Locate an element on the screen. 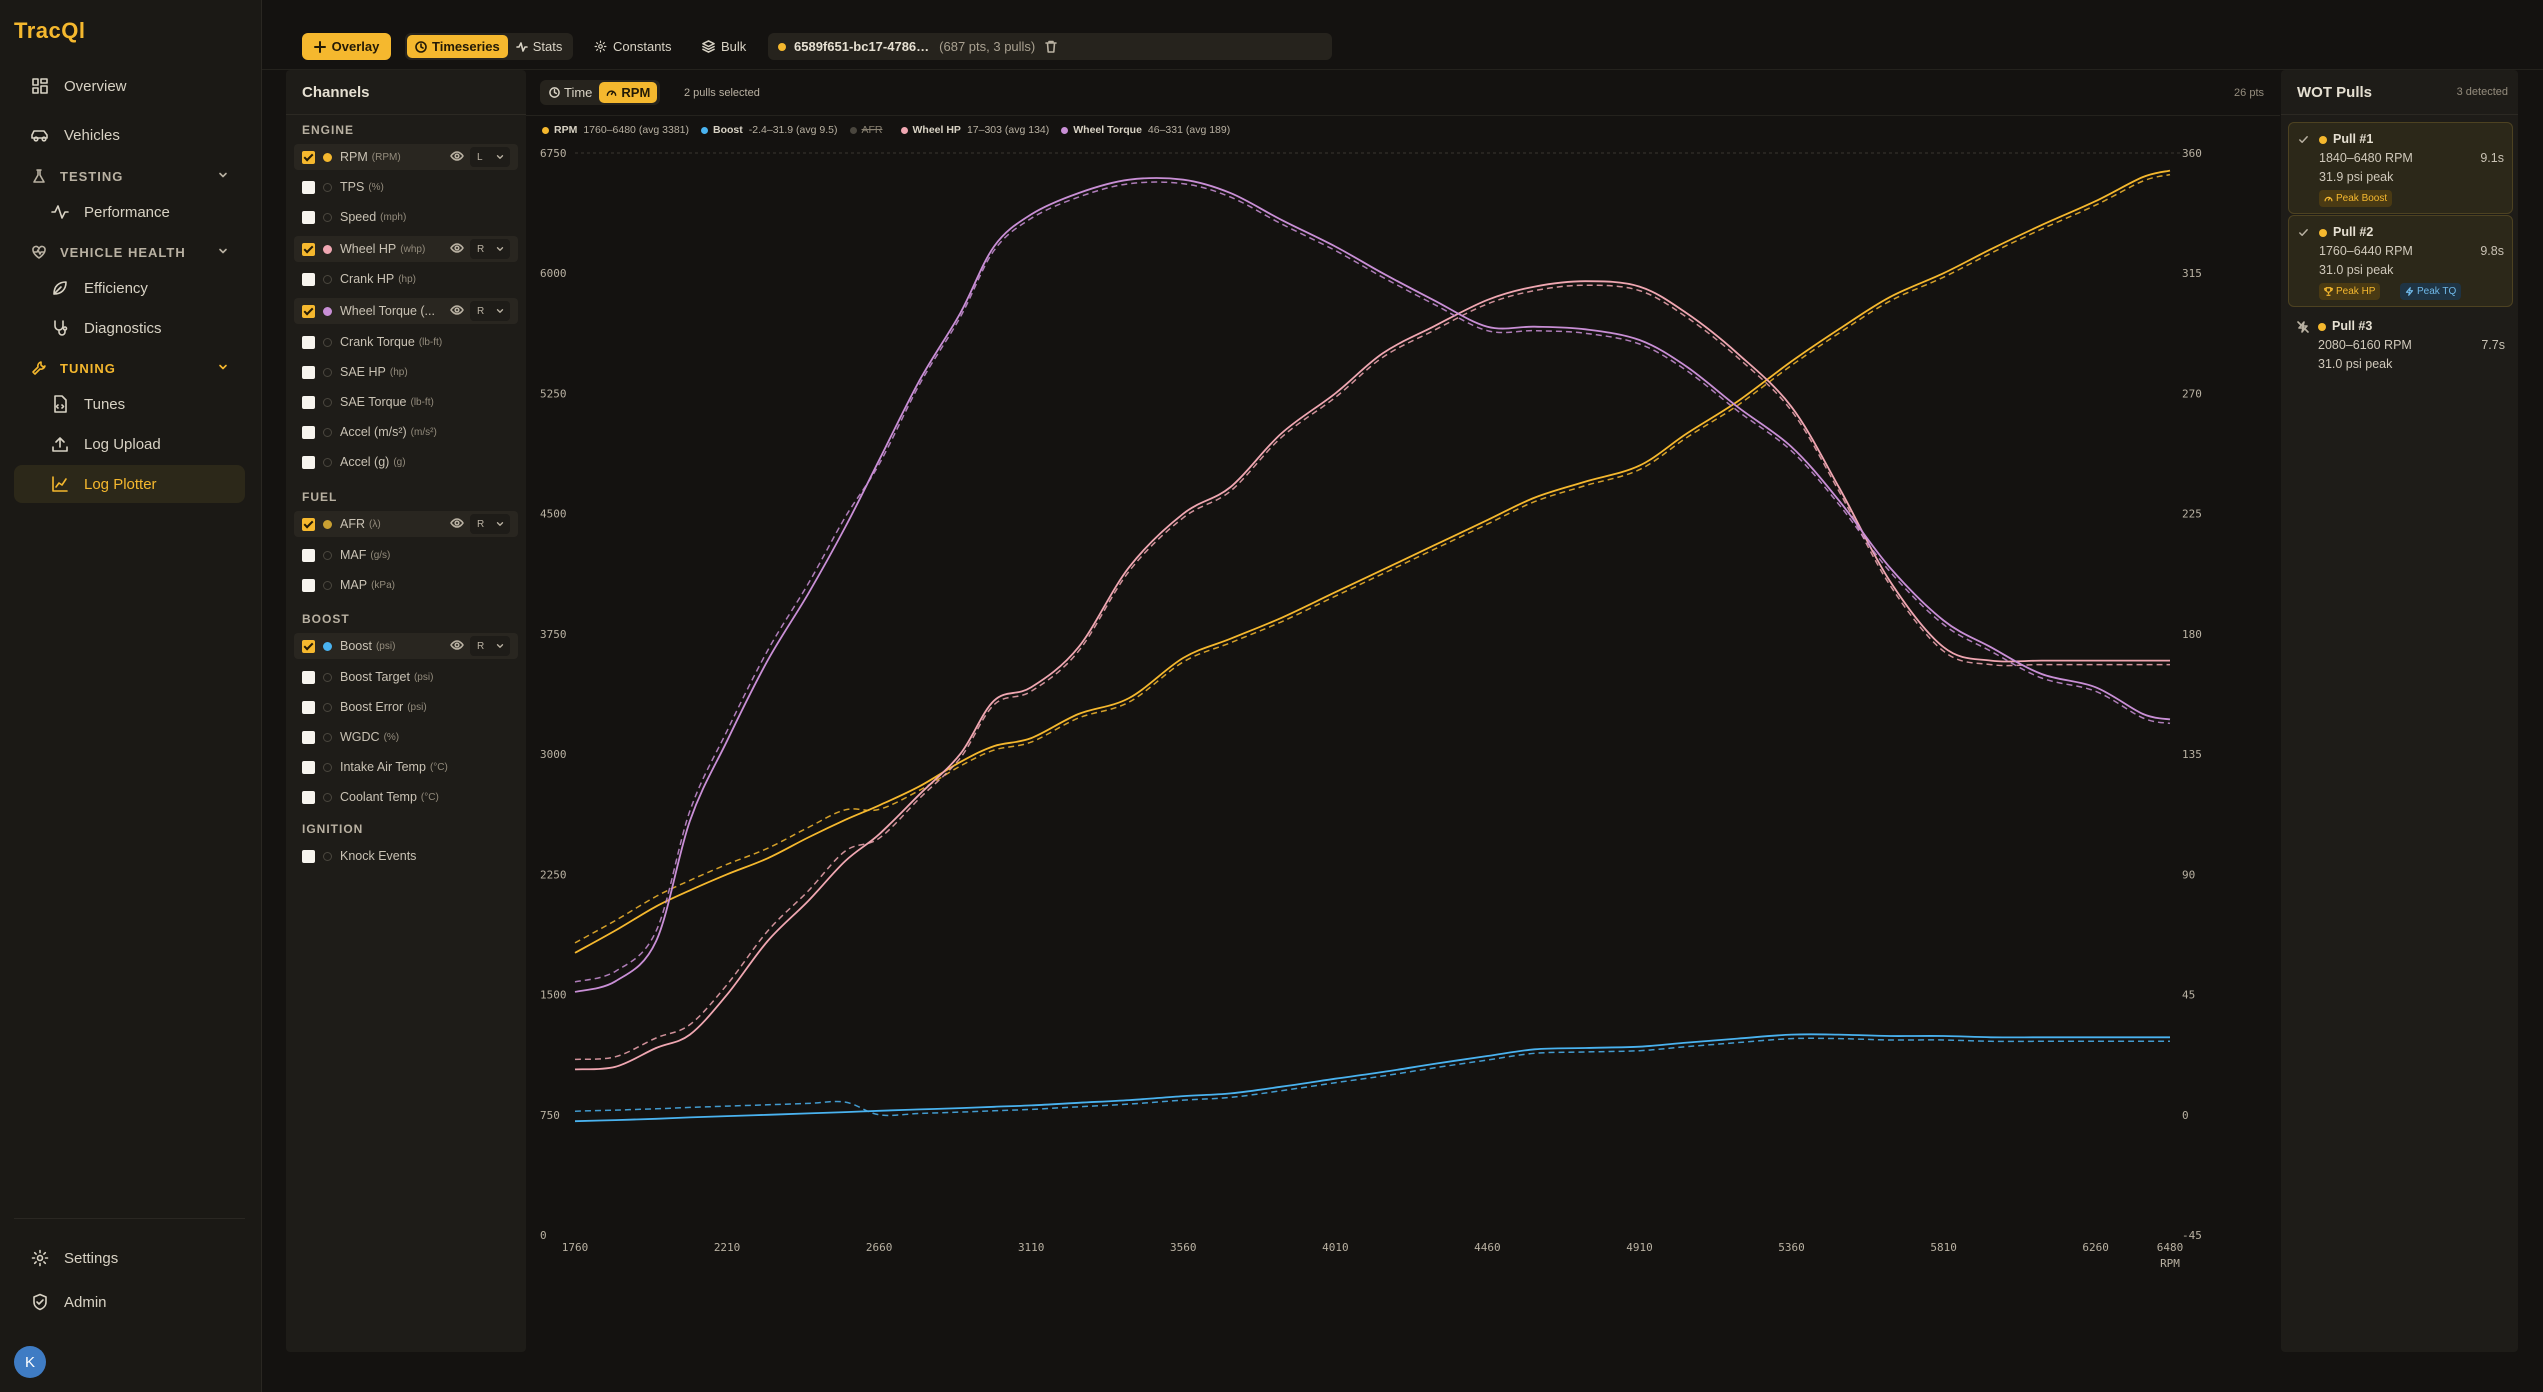 The width and height of the screenshot is (2543, 1392). legend-afr: AFR is located at coordinates (869, 130).